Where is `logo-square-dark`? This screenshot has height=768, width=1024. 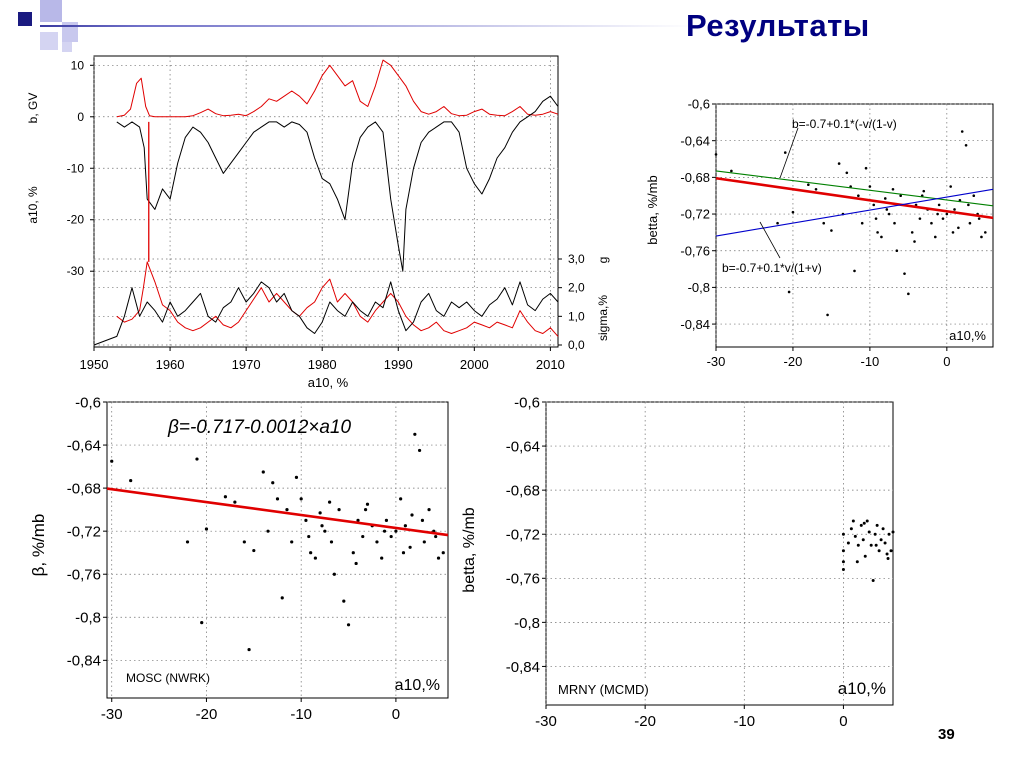 logo-square-dark is located at coordinates (25, 19).